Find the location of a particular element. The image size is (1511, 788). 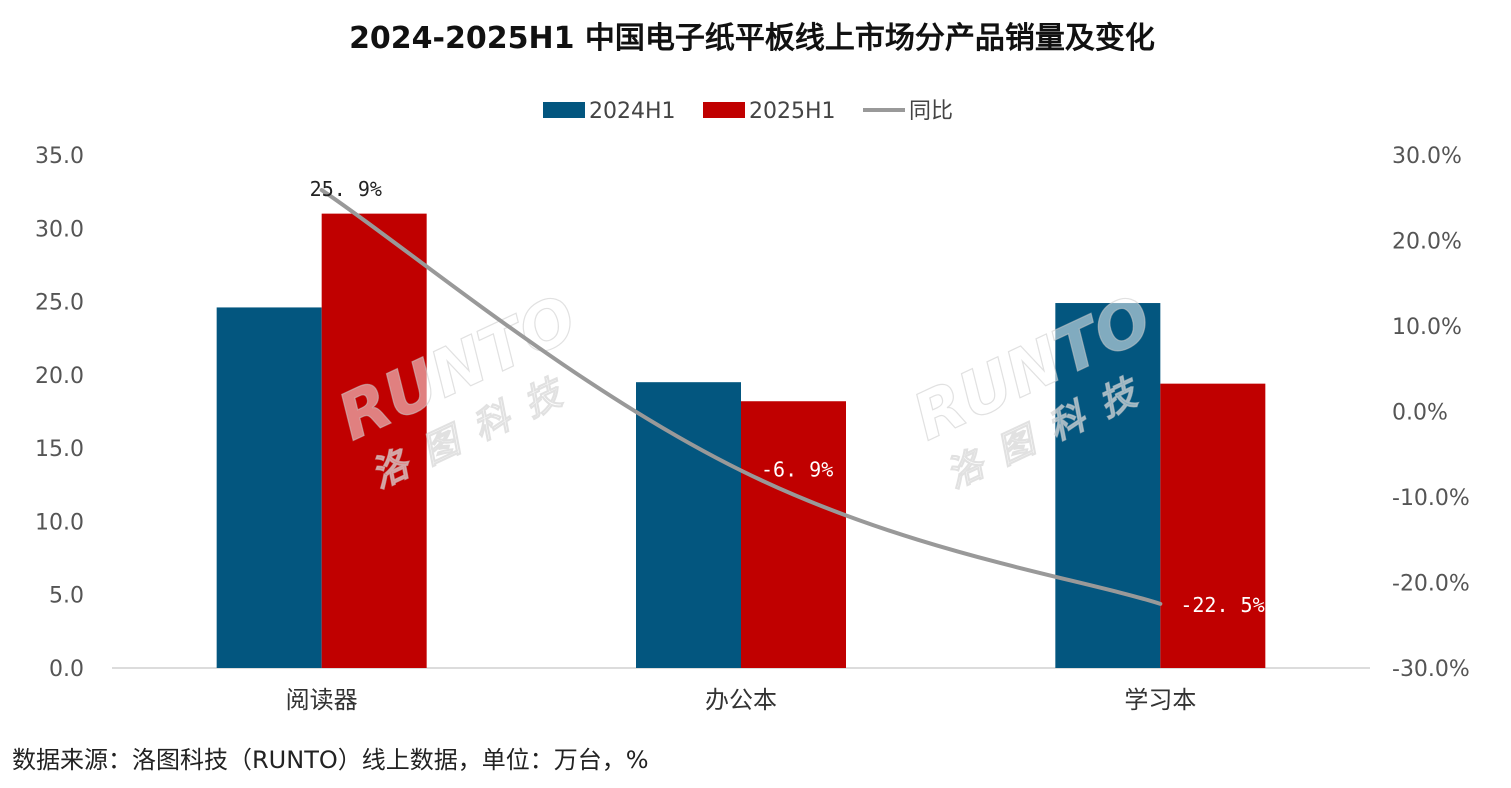

category-label: 阅读器 is located at coordinates (322, 700).